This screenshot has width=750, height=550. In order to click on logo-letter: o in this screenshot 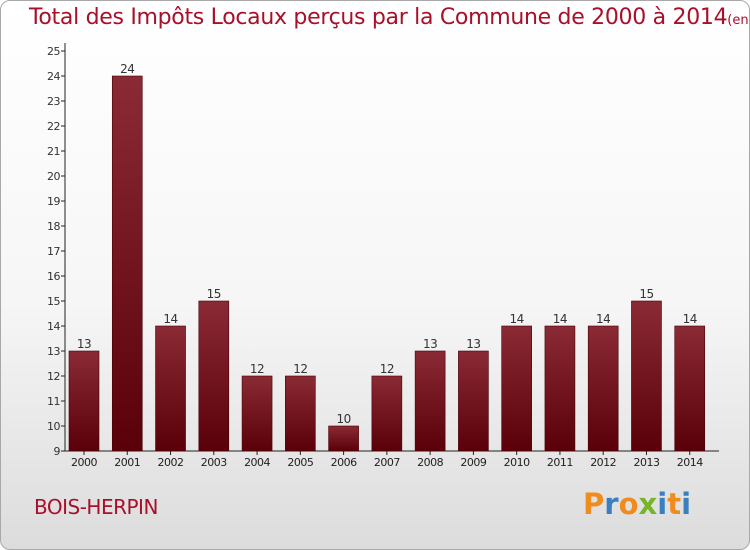, I will do `click(628, 504)`.